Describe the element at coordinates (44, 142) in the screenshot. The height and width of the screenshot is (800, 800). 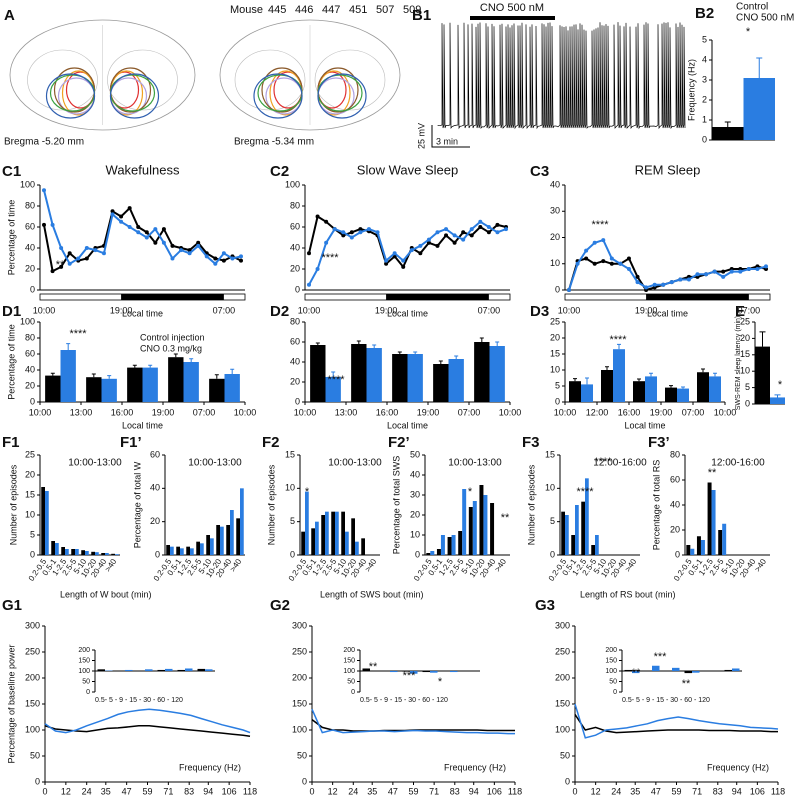
I see `bregma-label: Bregma -5.20 mm` at that location.